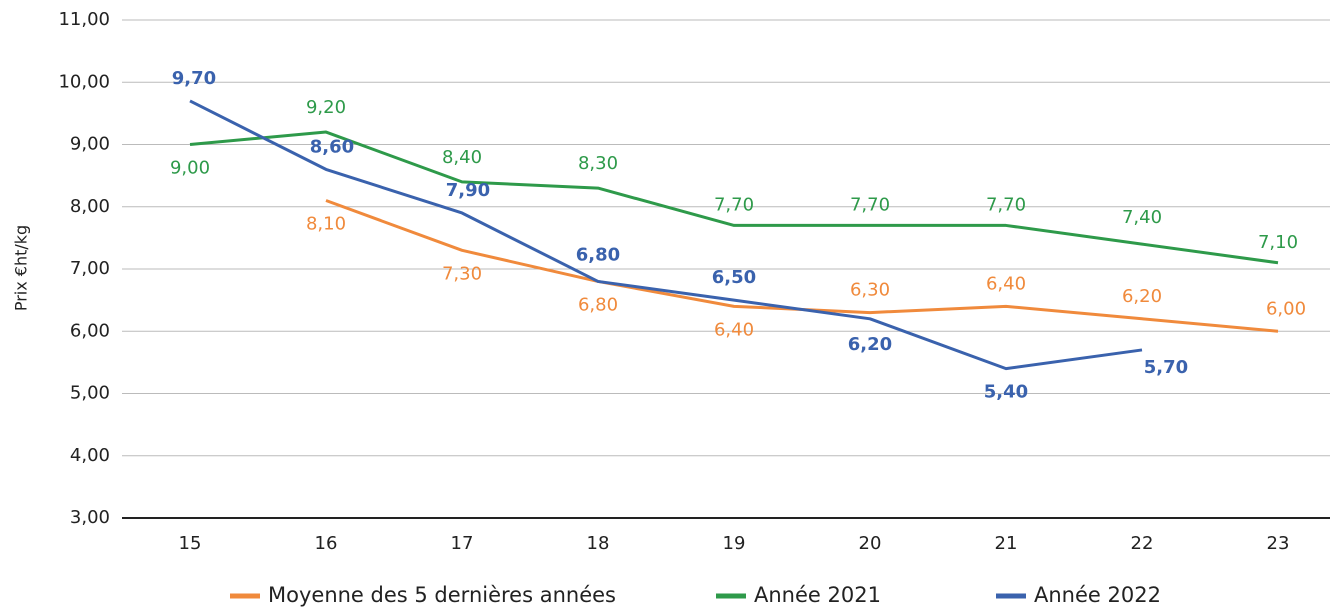 The height and width of the screenshot is (608, 1341). What do you see at coordinates (468, 190) in the screenshot?
I see `data-label: 7,90` at bounding box center [468, 190].